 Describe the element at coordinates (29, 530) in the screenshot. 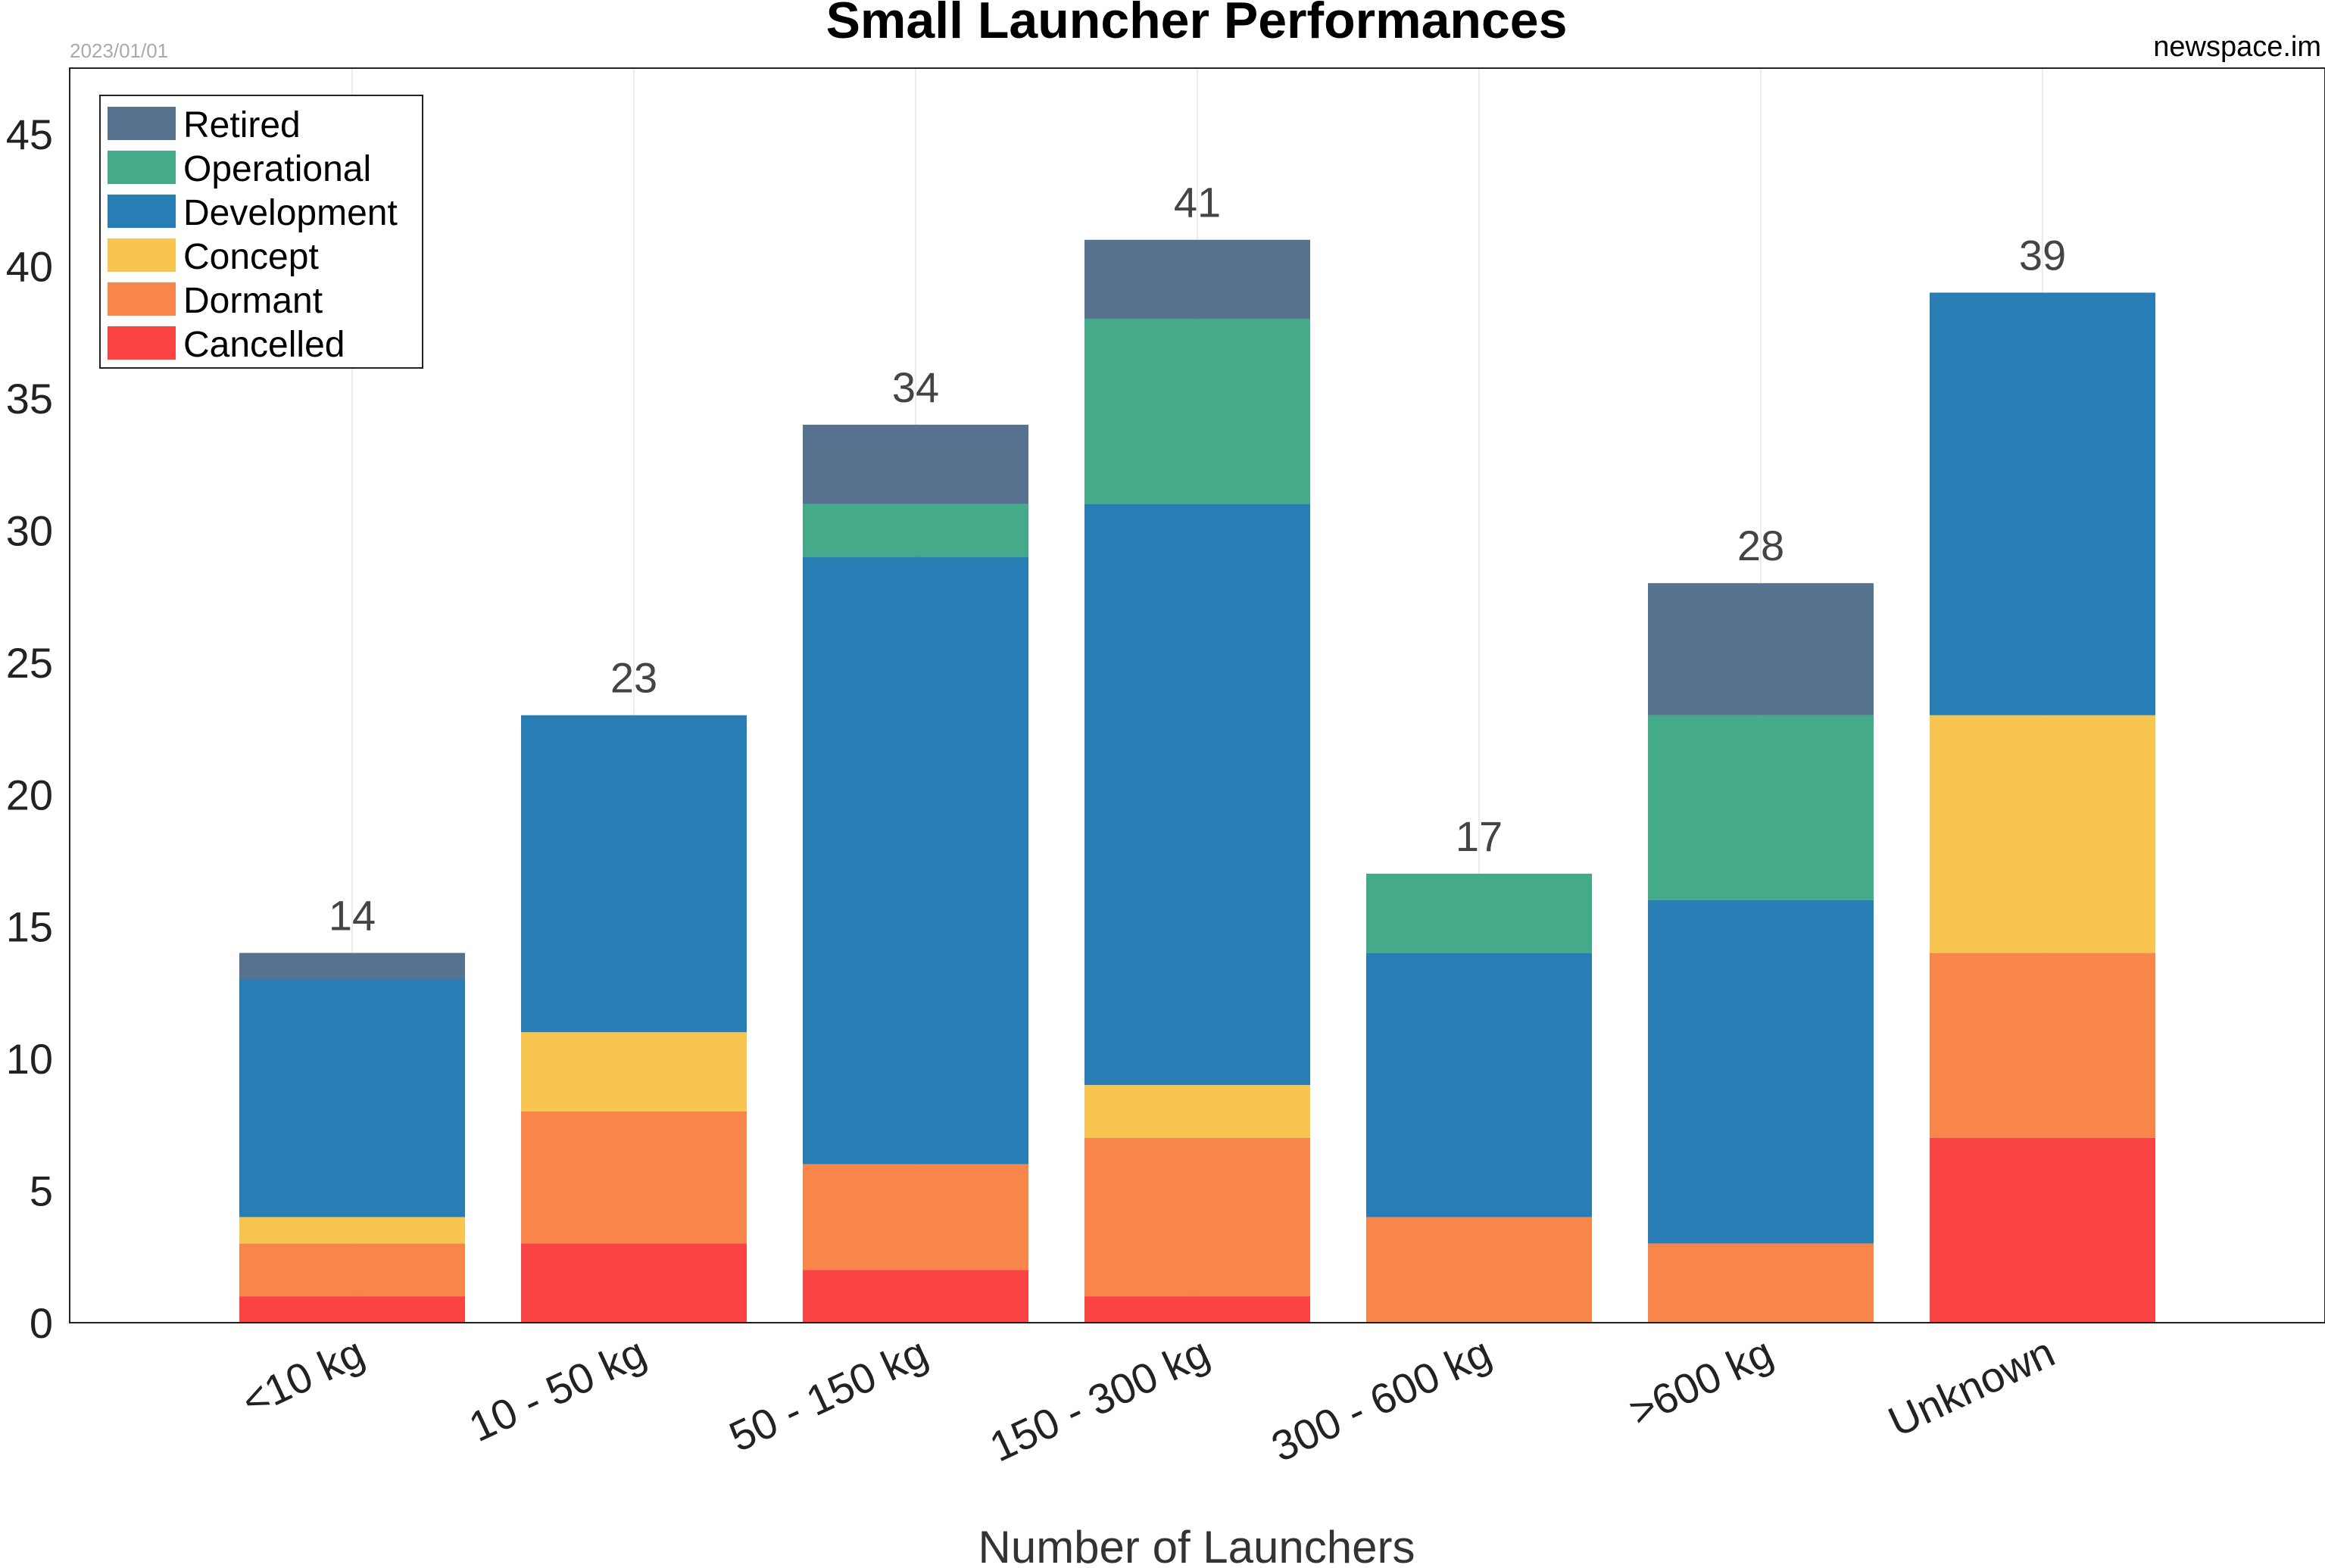

I see `y-tick-label: 30` at that location.